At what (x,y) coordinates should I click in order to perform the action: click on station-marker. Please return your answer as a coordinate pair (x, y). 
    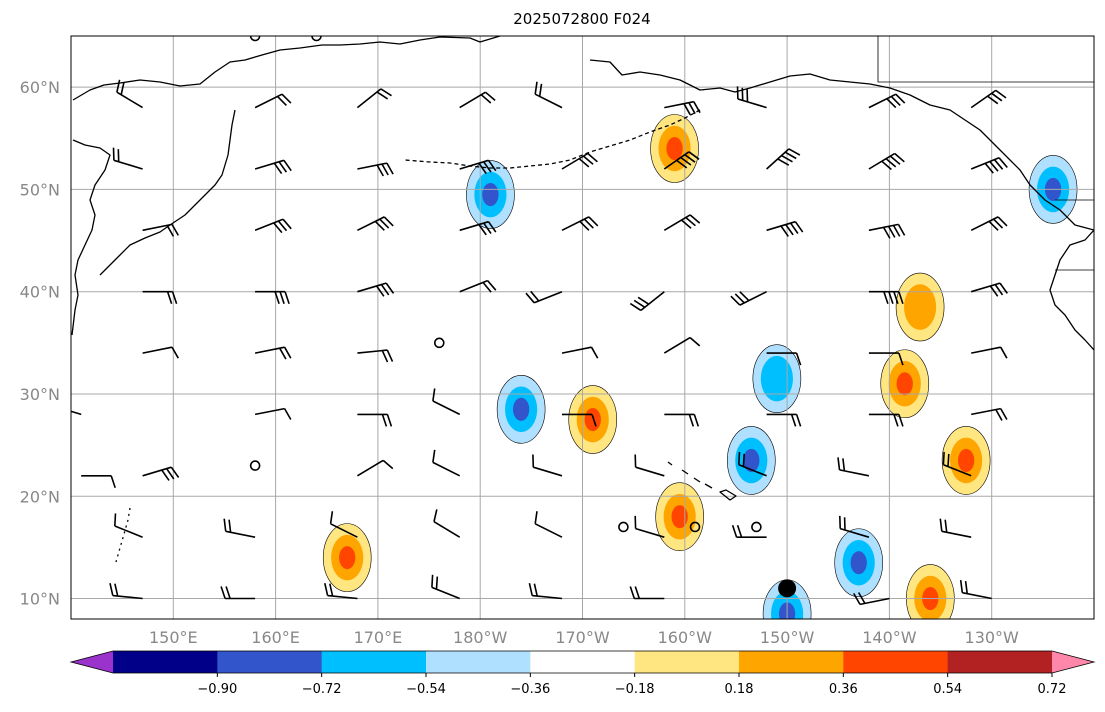
    Looking at the image, I should click on (787, 588).